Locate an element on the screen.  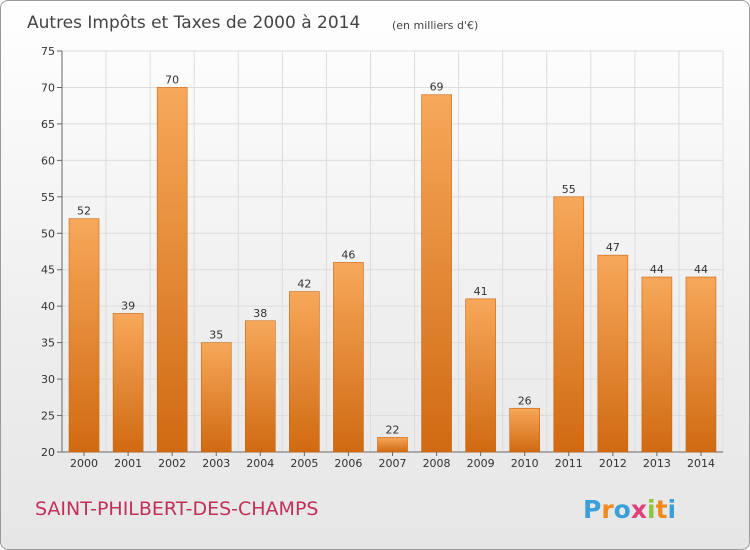
y-tick-label: 65 is located at coordinates (48, 124).